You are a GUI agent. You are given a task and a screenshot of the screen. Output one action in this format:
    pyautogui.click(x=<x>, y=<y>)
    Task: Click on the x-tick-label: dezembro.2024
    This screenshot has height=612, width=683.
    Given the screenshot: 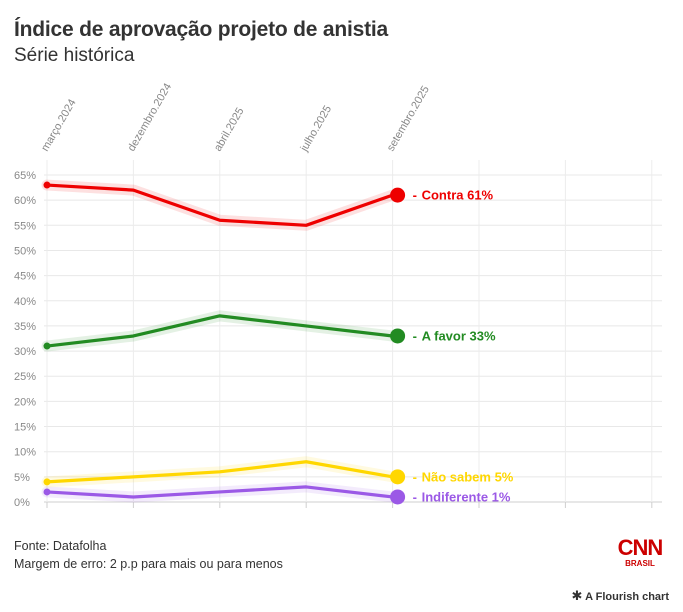 What is the action you would take?
    pyautogui.click(x=150, y=117)
    